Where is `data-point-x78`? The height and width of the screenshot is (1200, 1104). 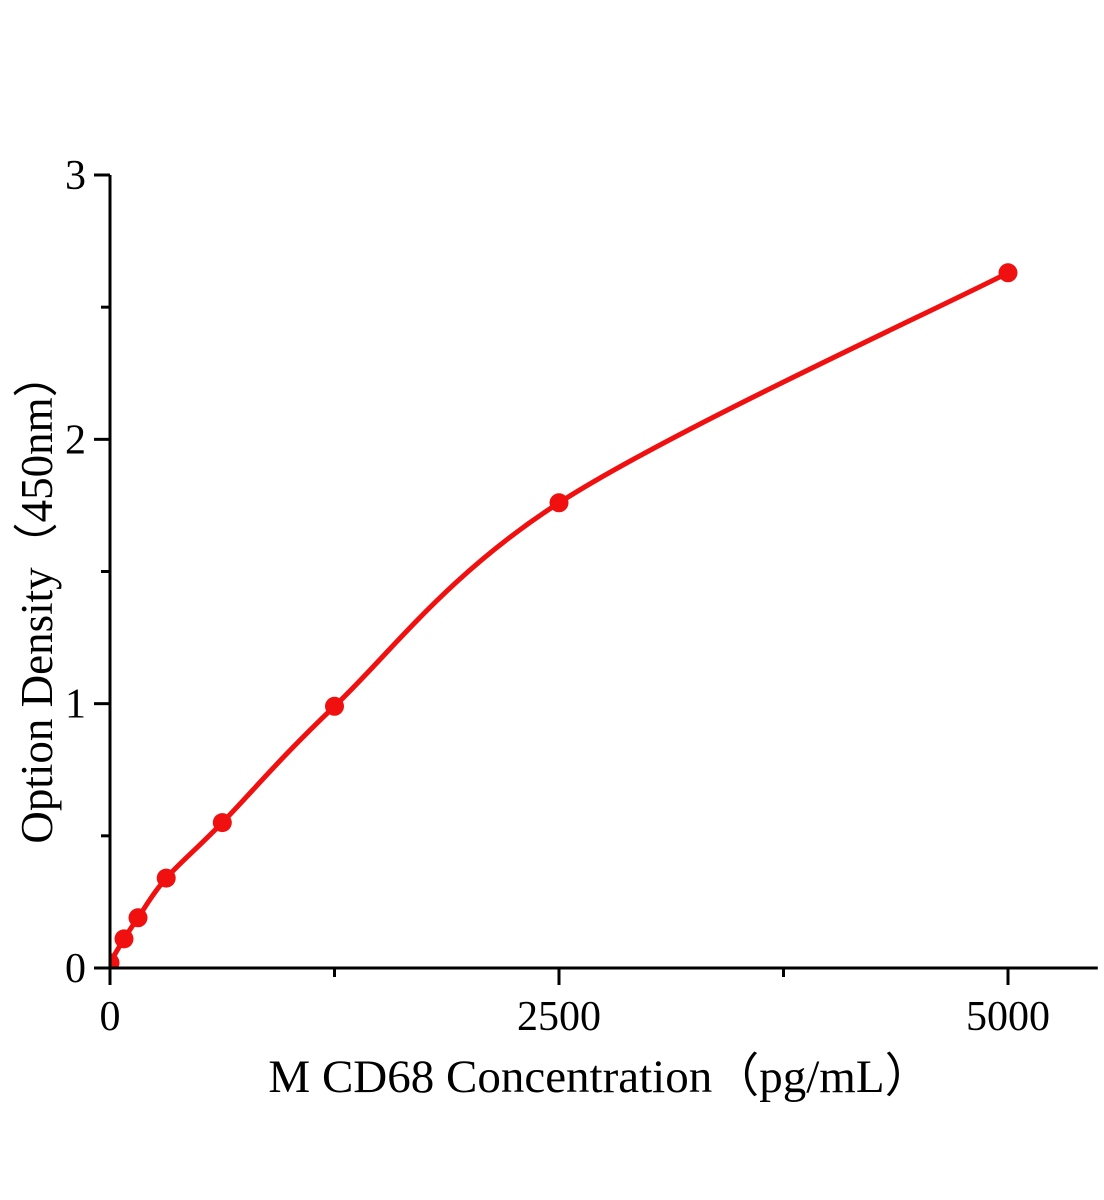
data-point-x78 is located at coordinates (124, 939).